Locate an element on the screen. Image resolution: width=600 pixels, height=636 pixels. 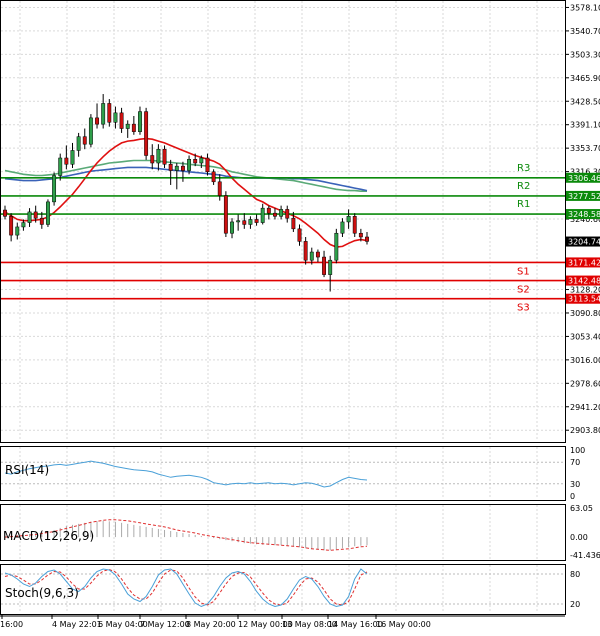
macd-tick-label: -41.436 is located at coordinates (585, 555).